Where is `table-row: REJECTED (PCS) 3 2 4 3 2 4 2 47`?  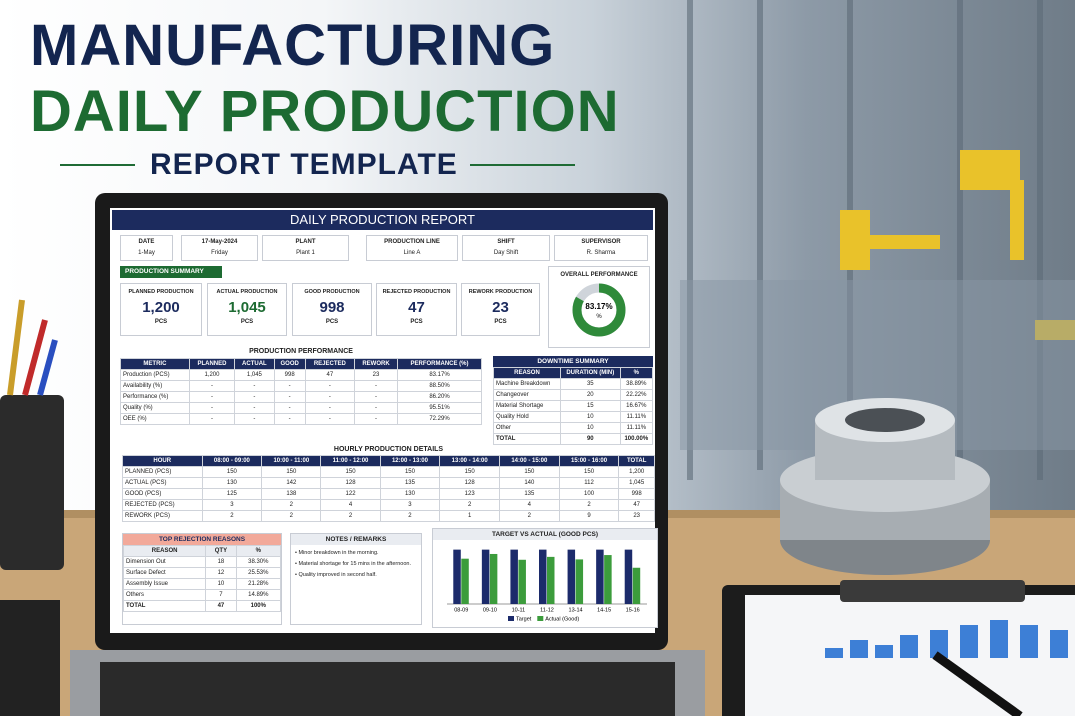 table-row: REJECTED (PCS) 3 2 4 3 2 4 2 47 is located at coordinates (388, 505).